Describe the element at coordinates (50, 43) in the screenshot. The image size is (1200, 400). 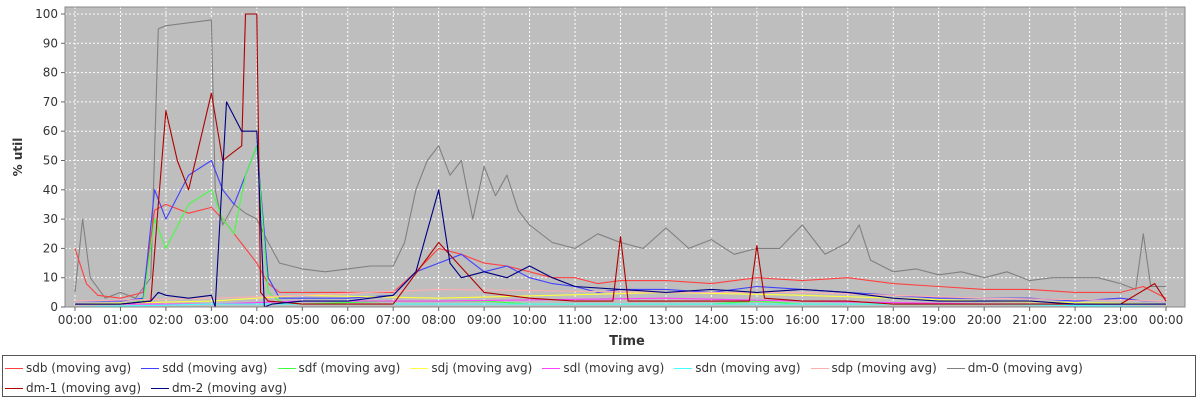
I see `y-tick-label: 90` at that location.